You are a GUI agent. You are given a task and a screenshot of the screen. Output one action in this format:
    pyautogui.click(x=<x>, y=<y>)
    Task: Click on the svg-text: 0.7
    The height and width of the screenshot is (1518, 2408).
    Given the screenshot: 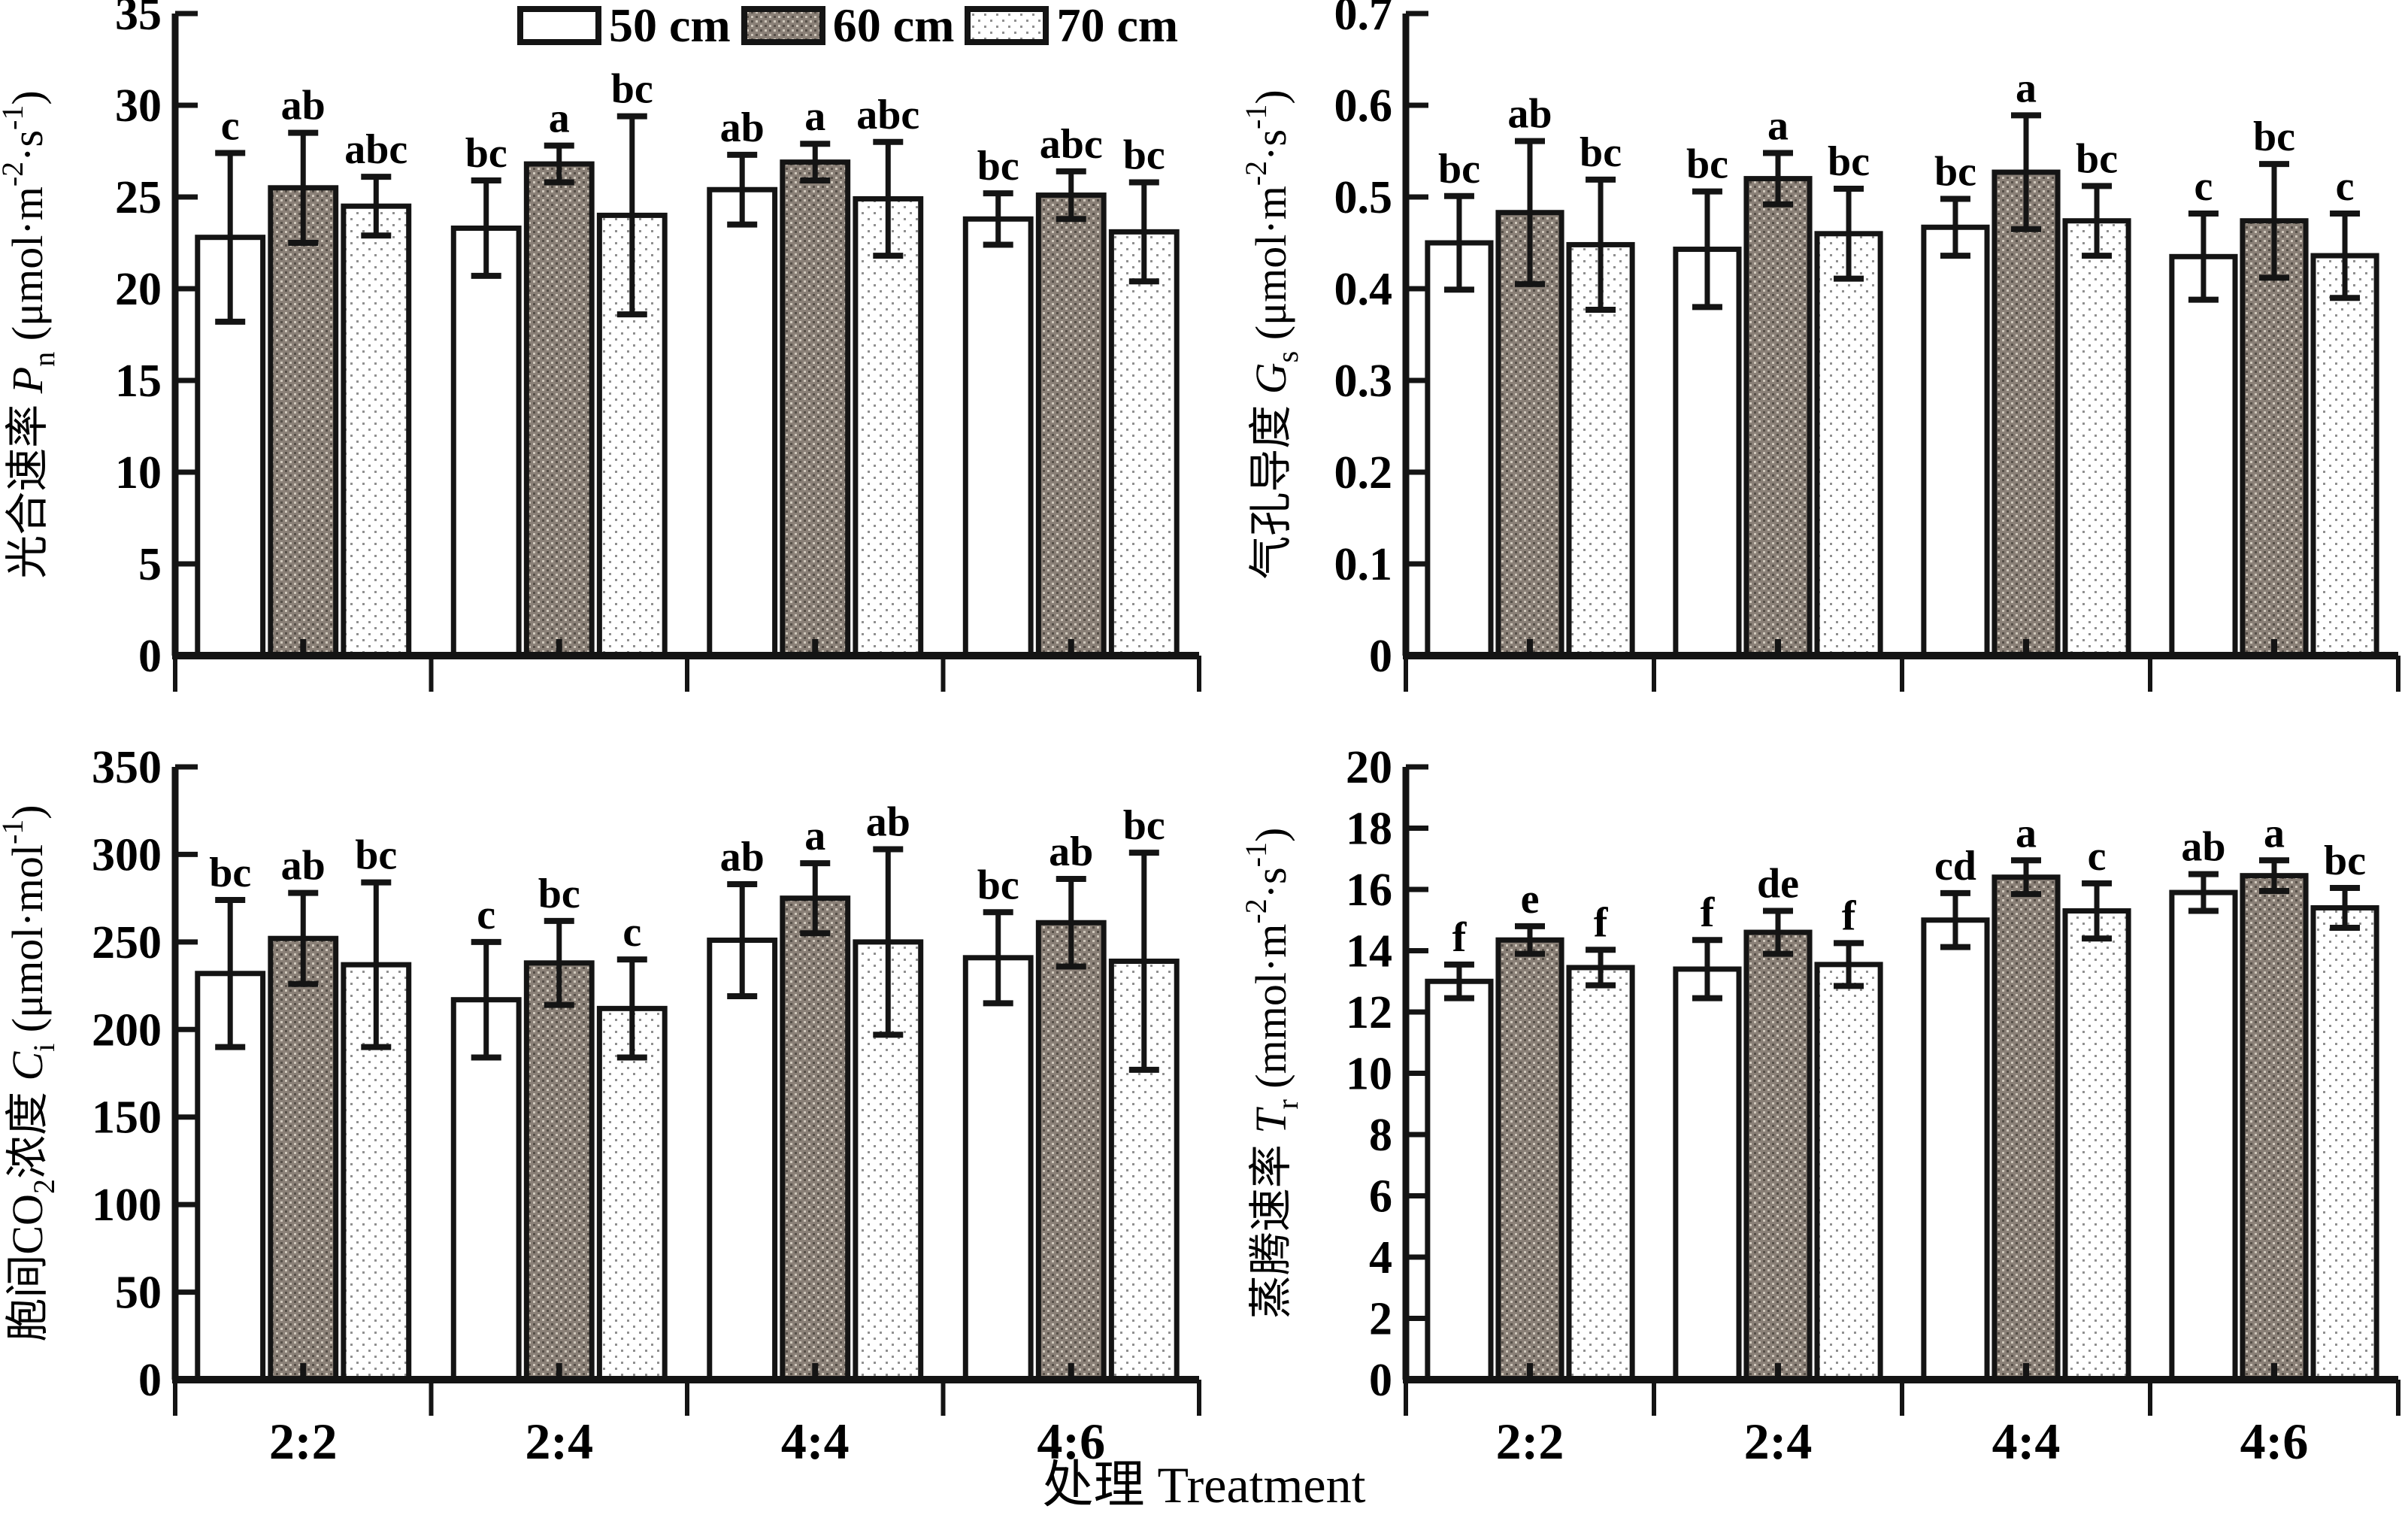 What is the action you would take?
    pyautogui.click(x=1363, y=20)
    